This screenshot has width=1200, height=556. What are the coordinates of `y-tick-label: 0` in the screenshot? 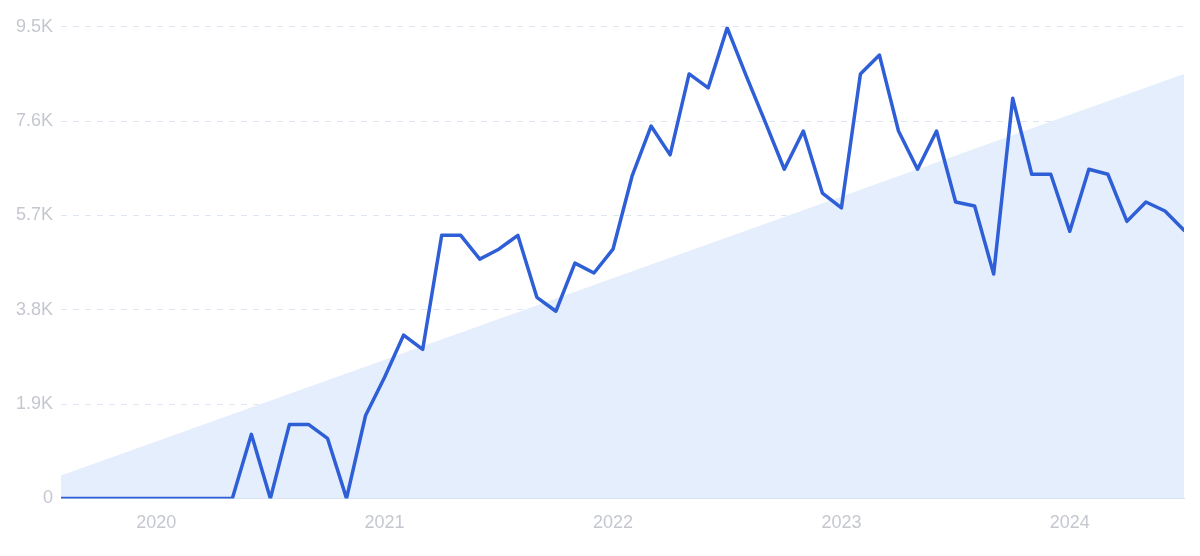 It's located at (48, 497).